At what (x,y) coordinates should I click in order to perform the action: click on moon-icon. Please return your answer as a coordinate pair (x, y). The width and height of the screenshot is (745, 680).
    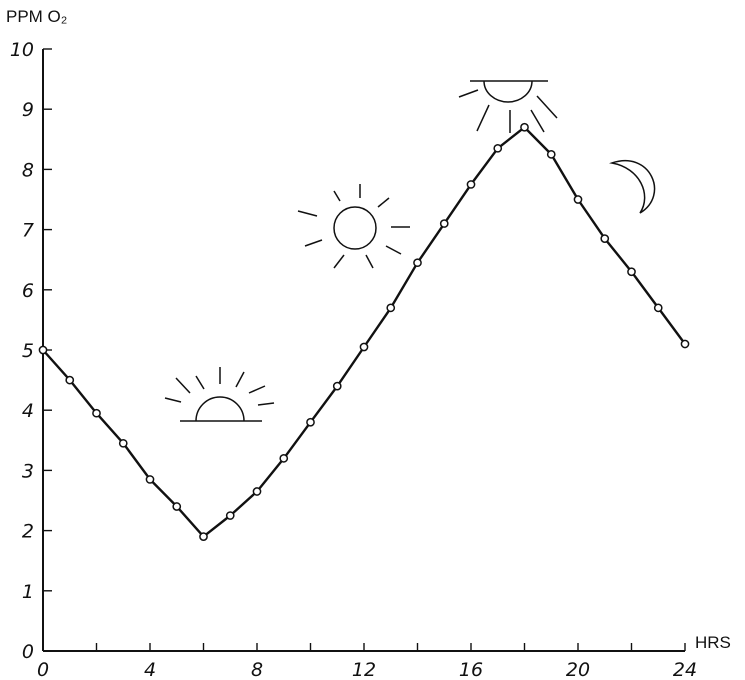
    Looking at the image, I should click on (632, 187).